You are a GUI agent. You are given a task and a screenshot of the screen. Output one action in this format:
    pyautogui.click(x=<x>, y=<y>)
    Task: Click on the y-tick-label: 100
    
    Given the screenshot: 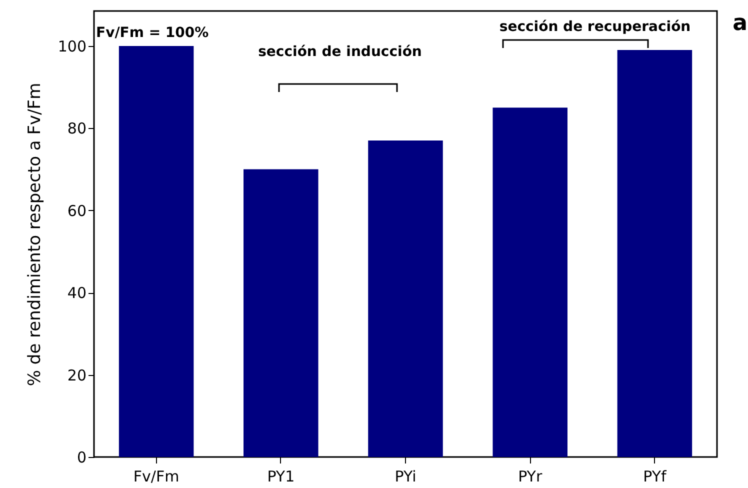 What is the action you would take?
    pyautogui.click(x=72, y=46)
    